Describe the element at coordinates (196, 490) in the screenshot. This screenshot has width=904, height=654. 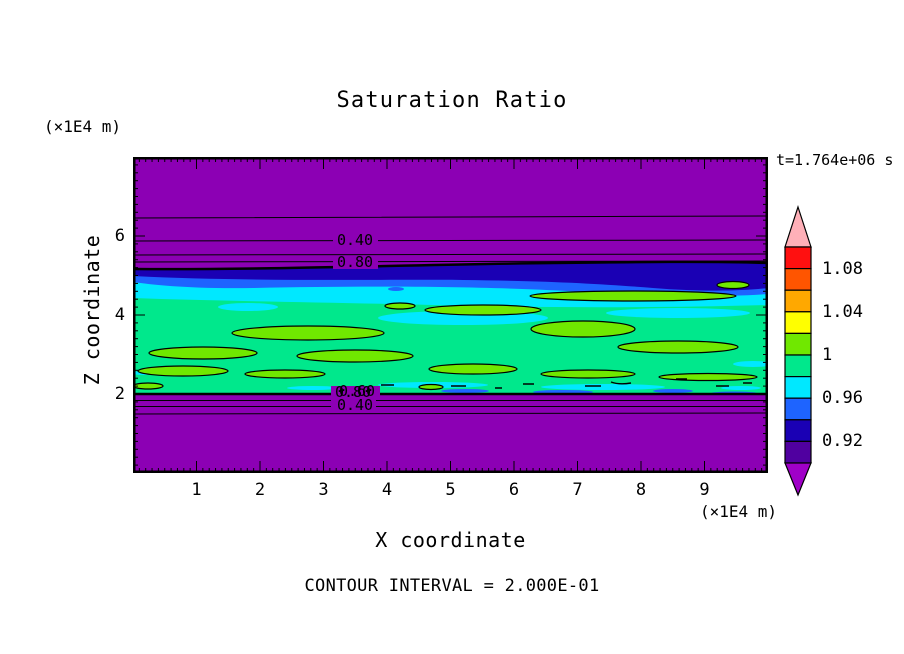
I see `x-tick-label: 1` at that location.